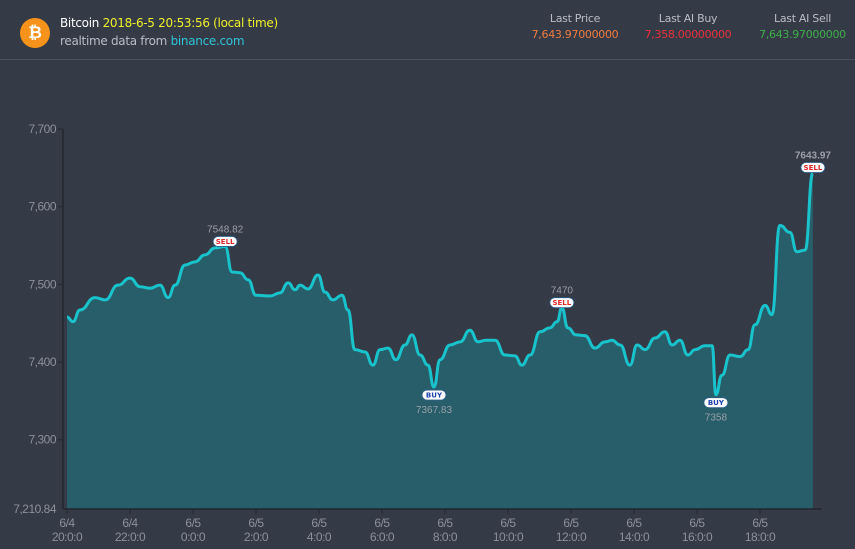  I want to click on stat-label: Last AI Buy, so click(688, 18).